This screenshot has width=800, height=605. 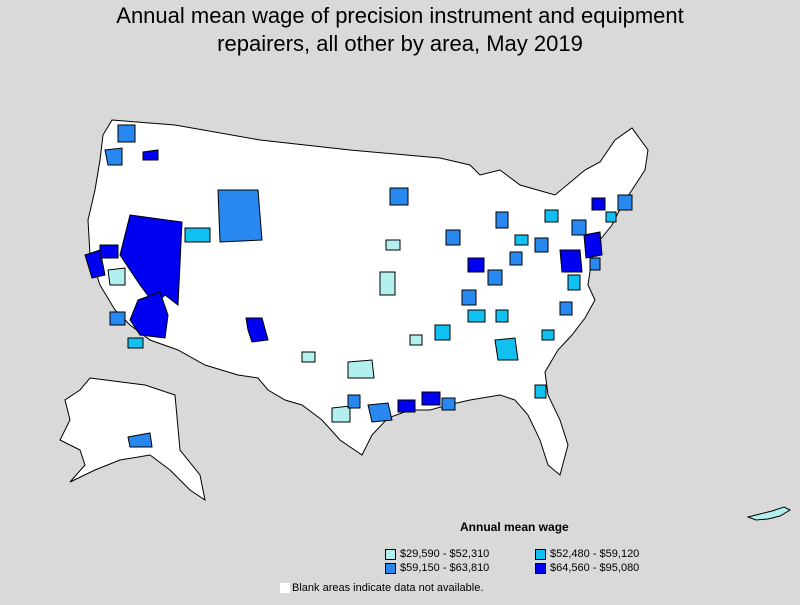 What do you see at coordinates (285, 588) in the screenshot?
I see `blank-swatch` at bounding box center [285, 588].